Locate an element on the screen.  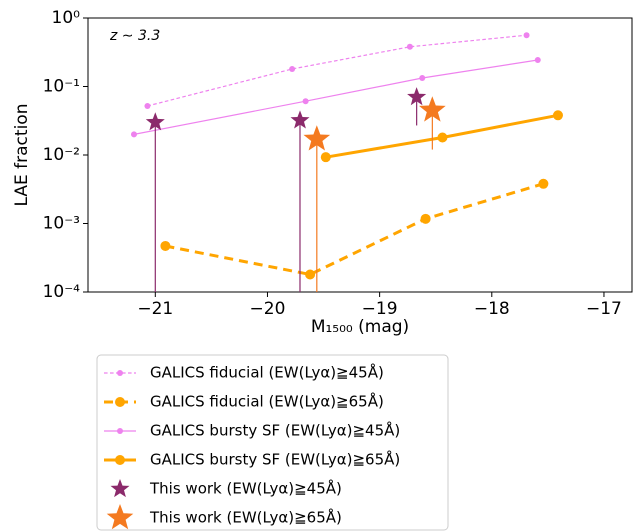
x-tick-label: −20 is located at coordinates (268, 309).